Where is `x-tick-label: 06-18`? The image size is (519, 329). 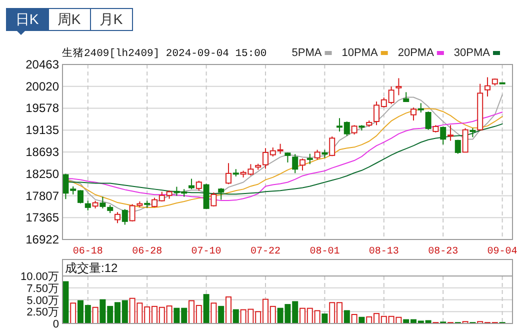 x-tick-label: 06-18 is located at coordinates (87, 252).